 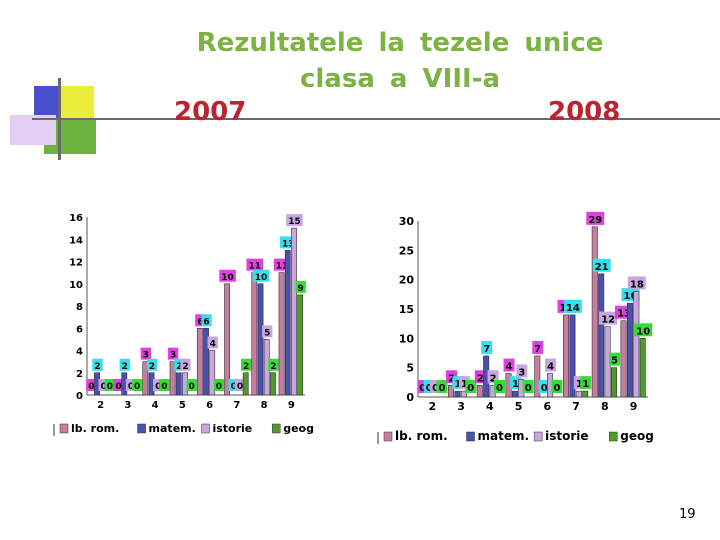 I want to click on x-tick-label: 6, so click(x=548, y=406).